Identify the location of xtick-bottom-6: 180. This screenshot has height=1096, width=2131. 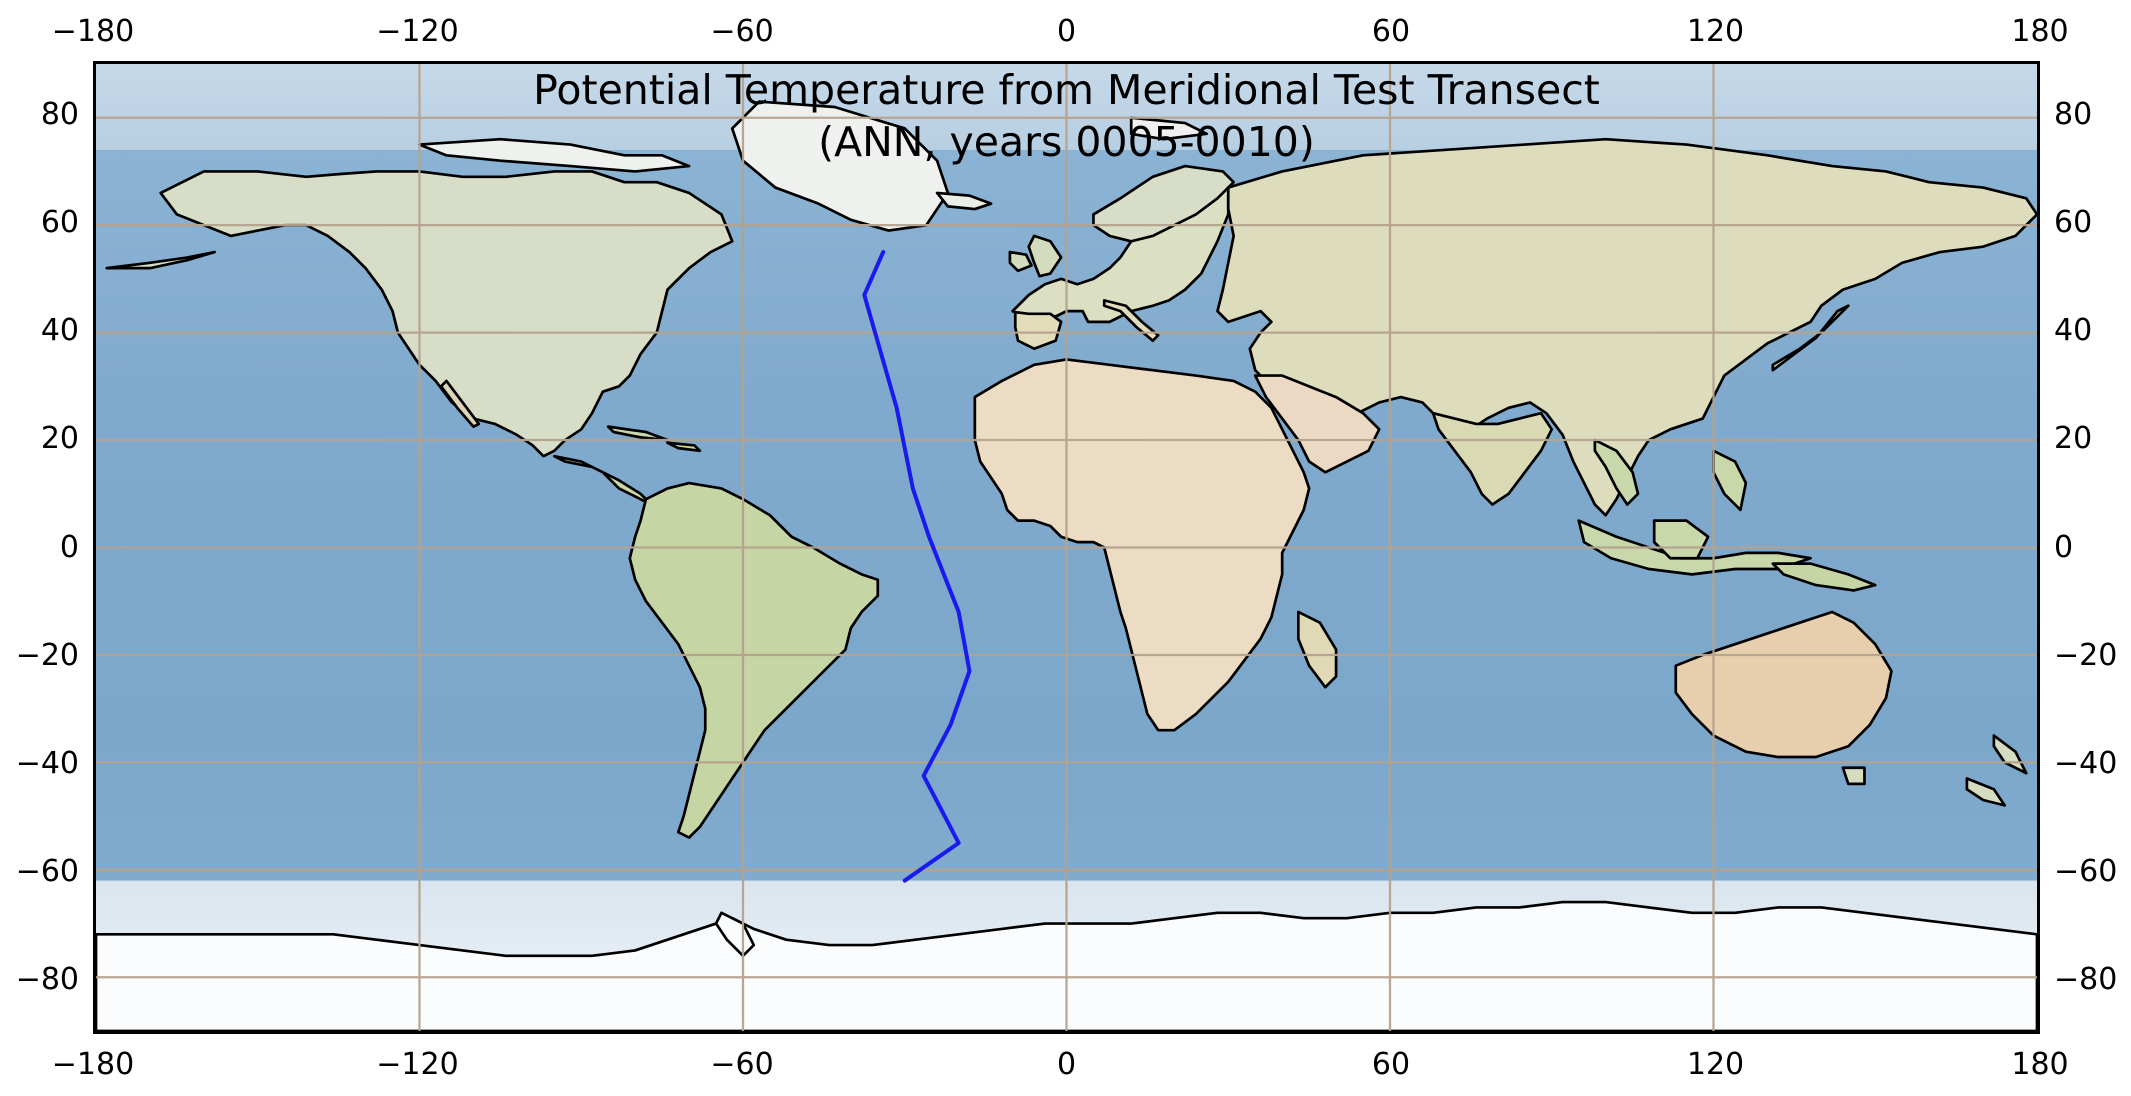
(2040, 1064).